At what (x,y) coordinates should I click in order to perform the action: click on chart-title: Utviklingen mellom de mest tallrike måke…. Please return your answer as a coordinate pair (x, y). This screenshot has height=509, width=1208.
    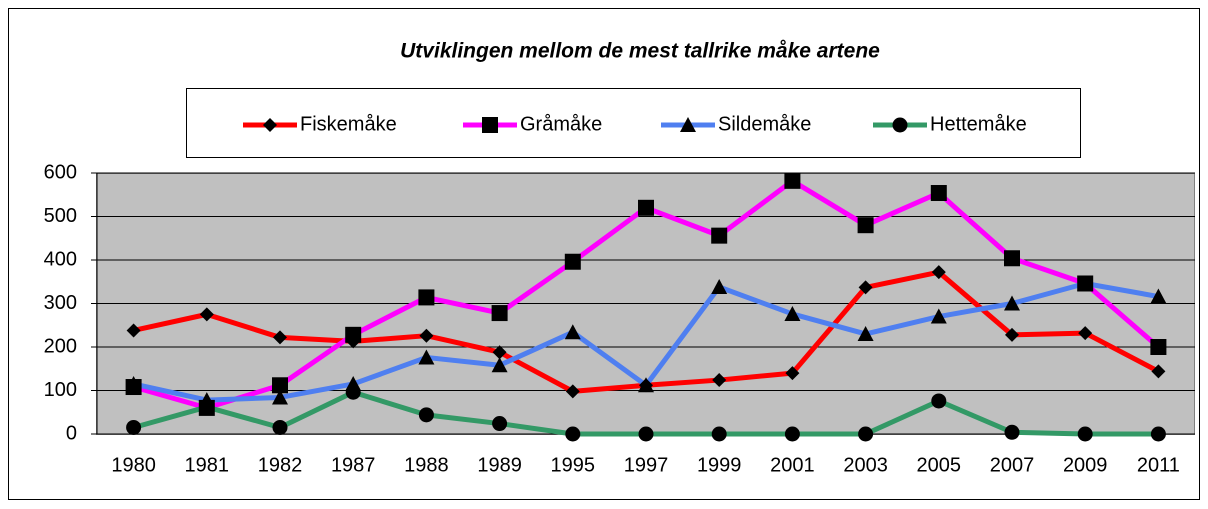
    Looking at the image, I should click on (640, 51).